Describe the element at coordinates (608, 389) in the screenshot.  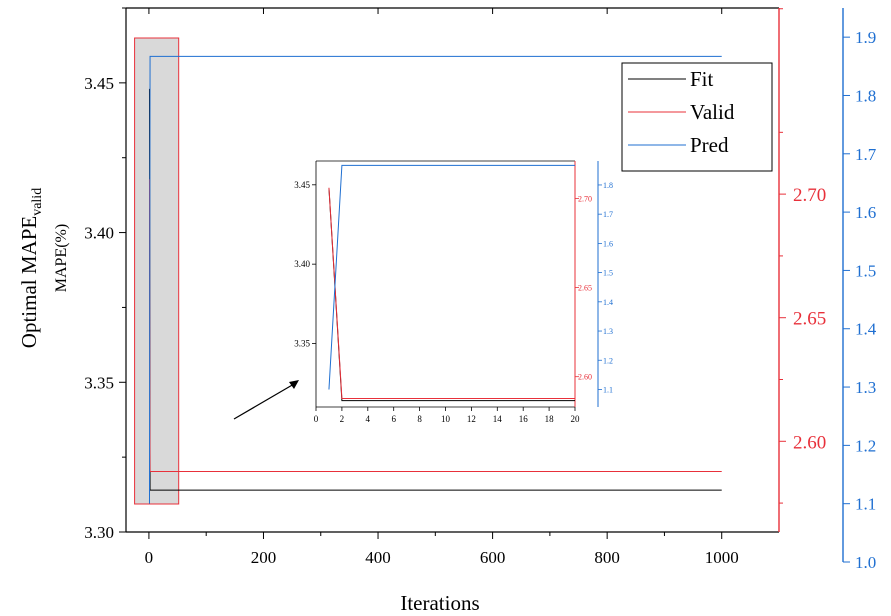
I see `inset-pred-tick-label: 1.1` at that location.